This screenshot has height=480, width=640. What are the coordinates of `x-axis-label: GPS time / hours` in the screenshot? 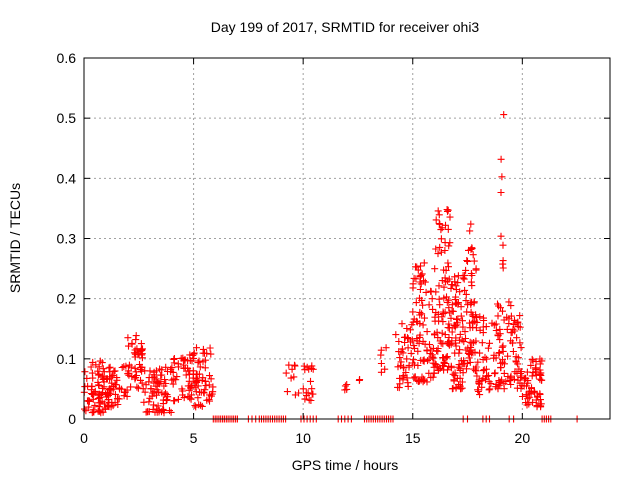 It's located at (345, 465).